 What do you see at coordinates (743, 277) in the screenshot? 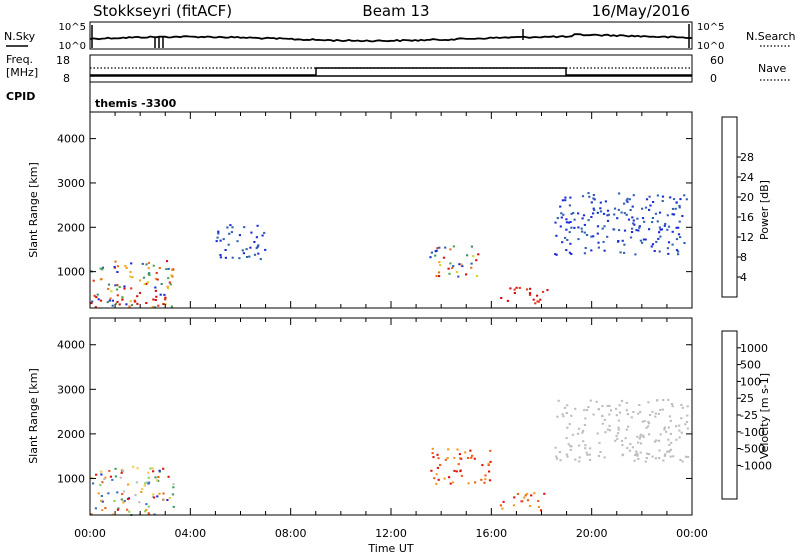
I see `colorbar-tick-label: 4` at bounding box center [743, 277].